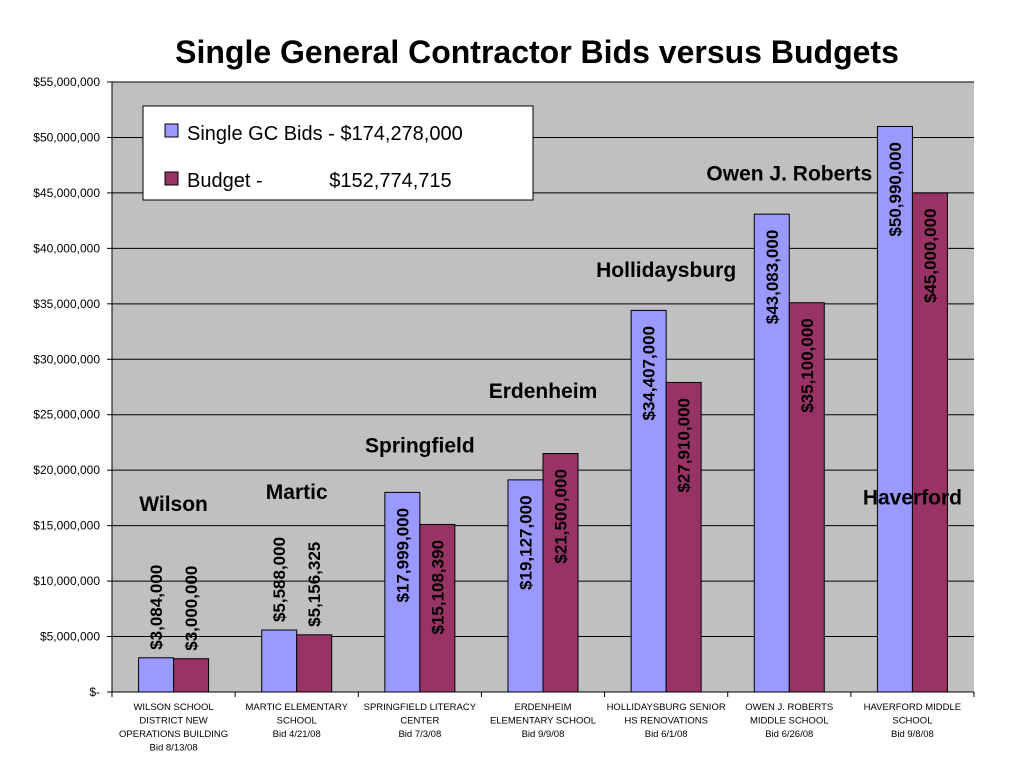  Describe the element at coordinates (66, 304) in the screenshot. I see `y-tick-label: $35,000,000` at that location.